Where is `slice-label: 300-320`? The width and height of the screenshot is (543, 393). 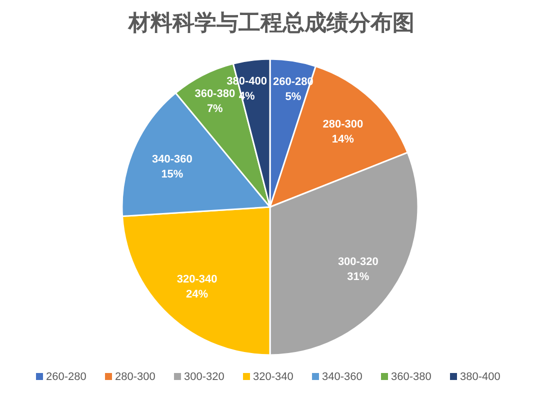
slice-label: 300-320 is located at coordinates (358, 262).